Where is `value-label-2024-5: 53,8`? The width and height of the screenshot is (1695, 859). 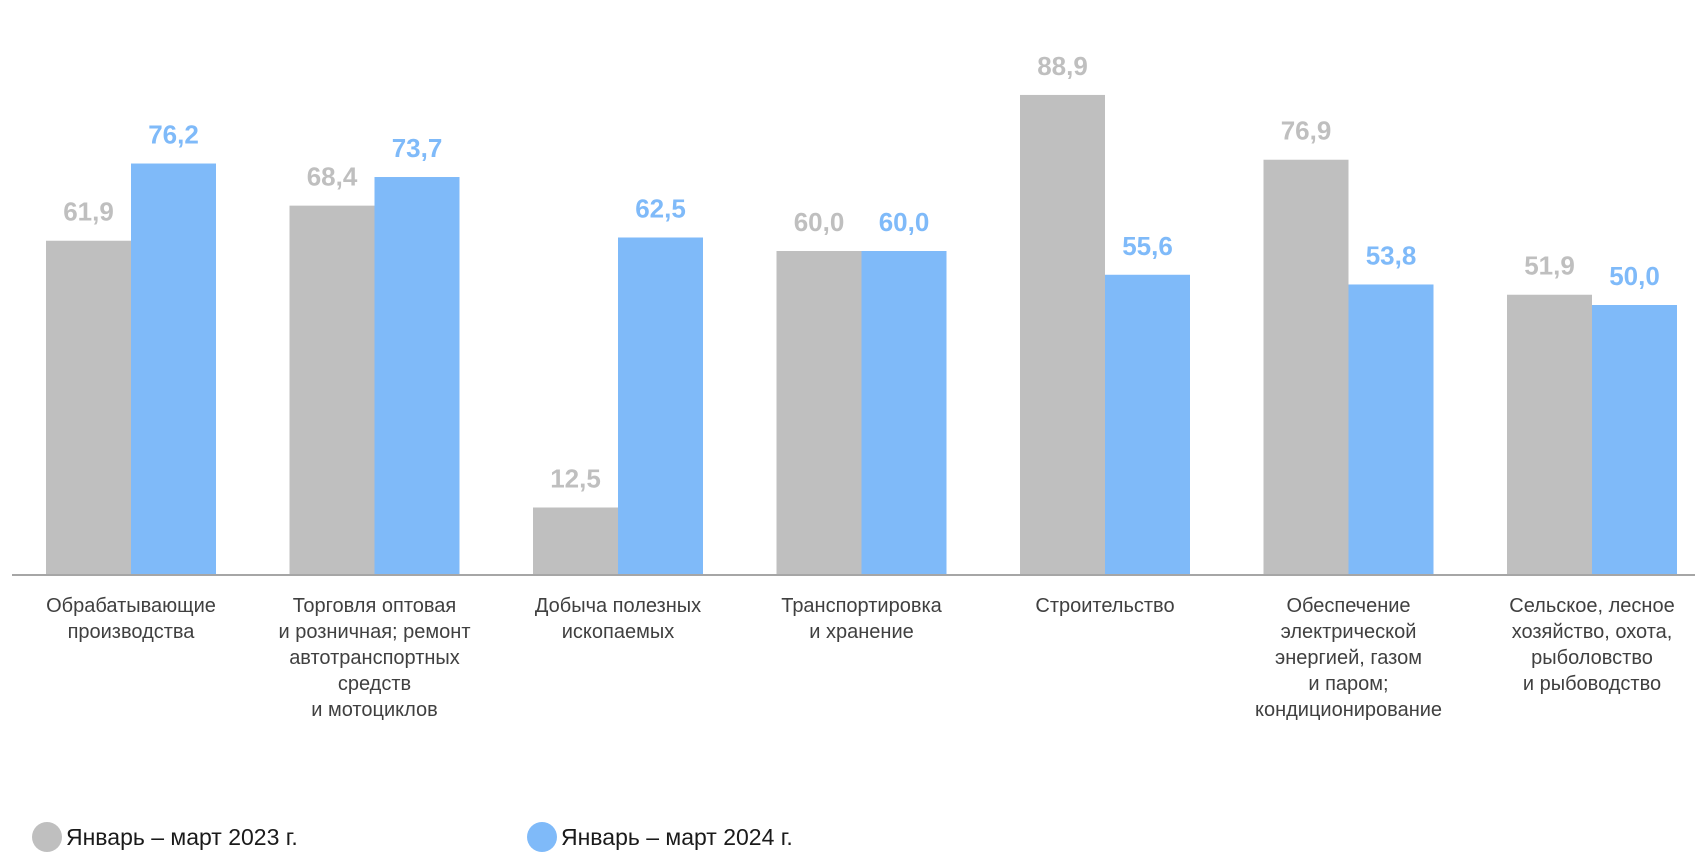
value-label-2024-5: 53,8 is located at coordinates (1391, 255).